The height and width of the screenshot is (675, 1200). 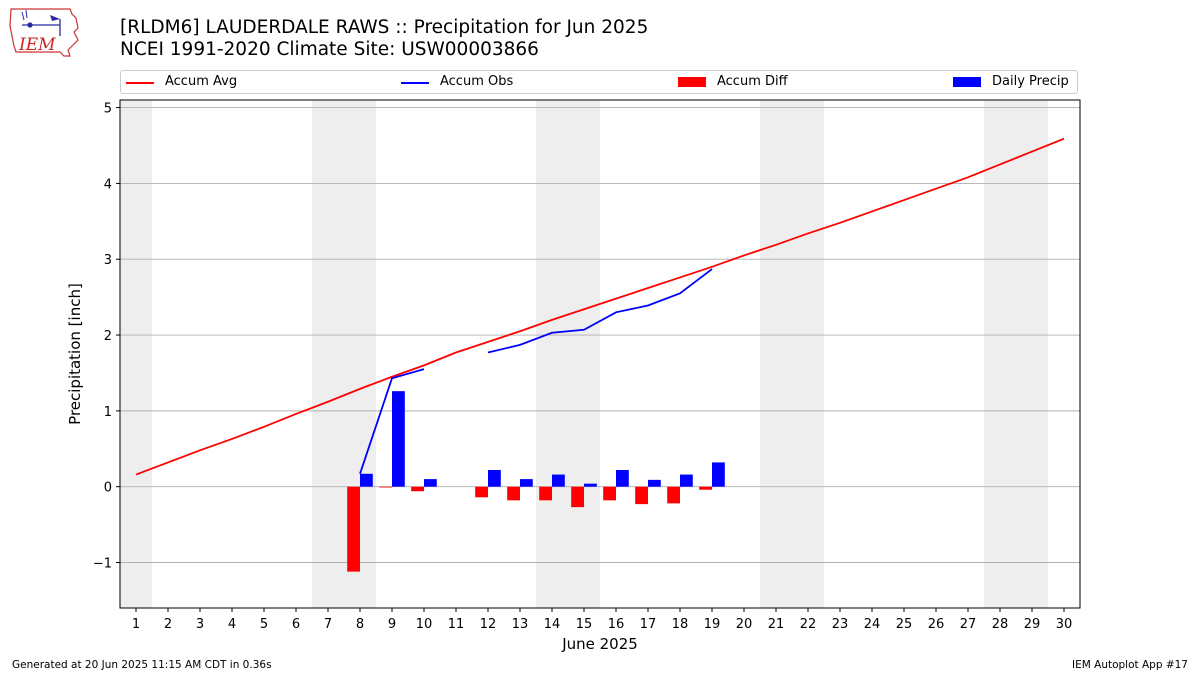 I want to click on x-tick-label: 25, so click(x=904, y=624).